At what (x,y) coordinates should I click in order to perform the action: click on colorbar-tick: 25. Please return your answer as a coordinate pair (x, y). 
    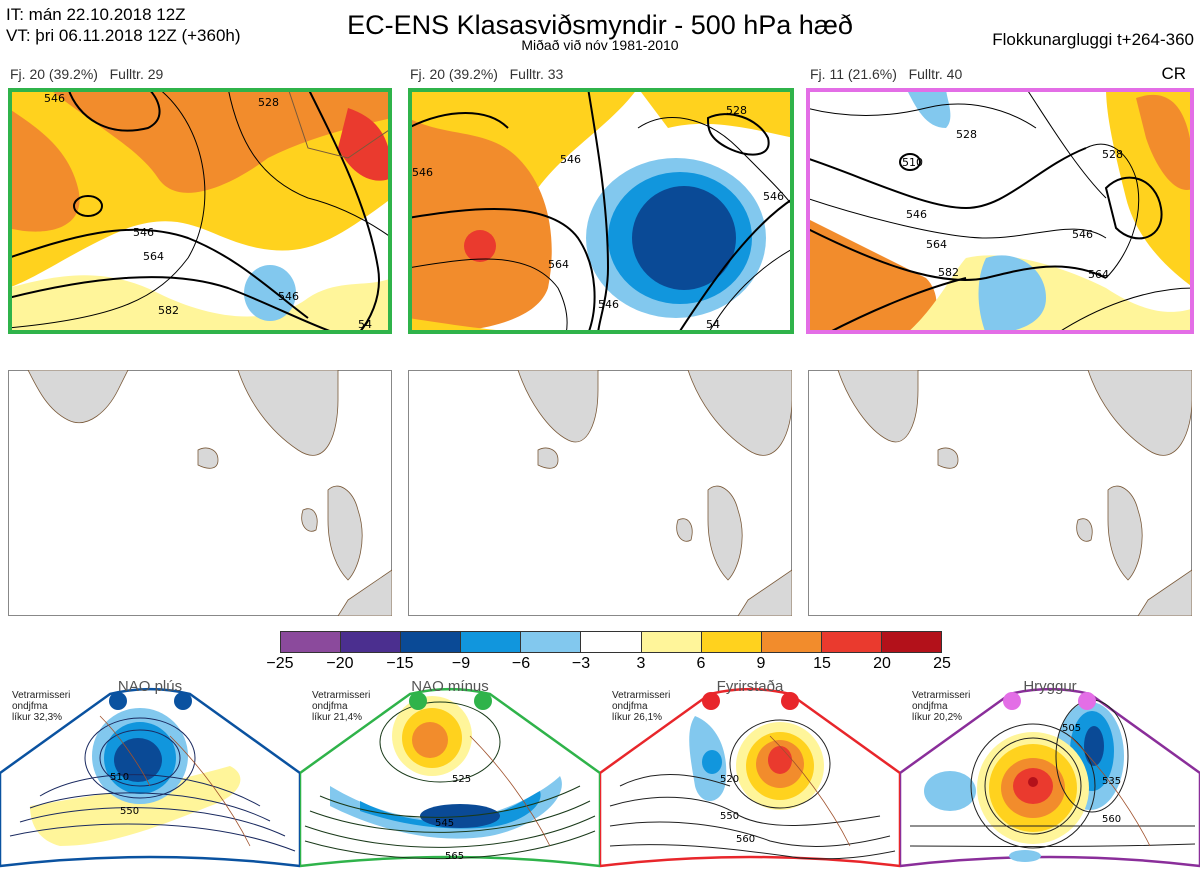
    Looking at the image, I should click on (942, 663).